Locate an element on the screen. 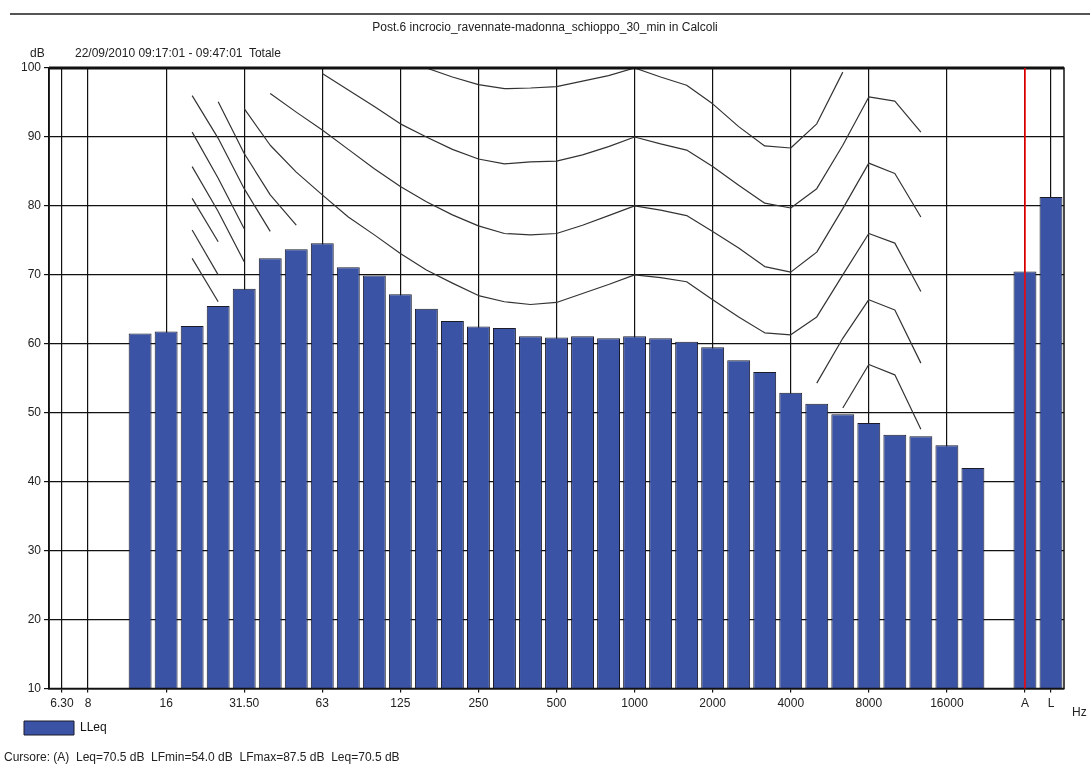 The image size is (1090, 769). y-tick-label: 90 is located at coordinates (34, 136).